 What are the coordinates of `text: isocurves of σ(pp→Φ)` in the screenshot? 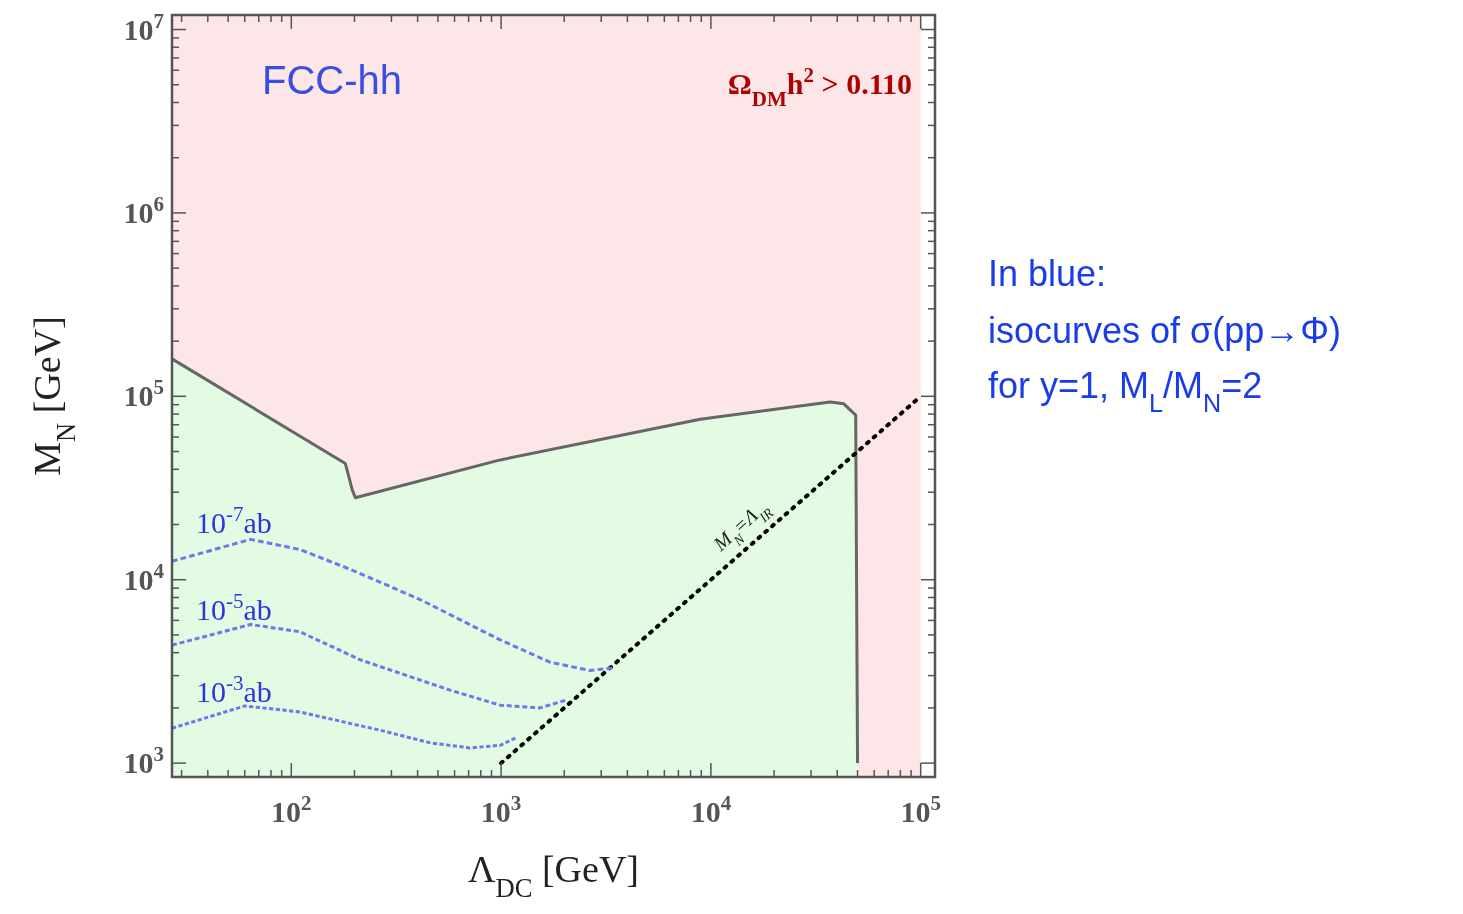 It's located at (1165, 330).